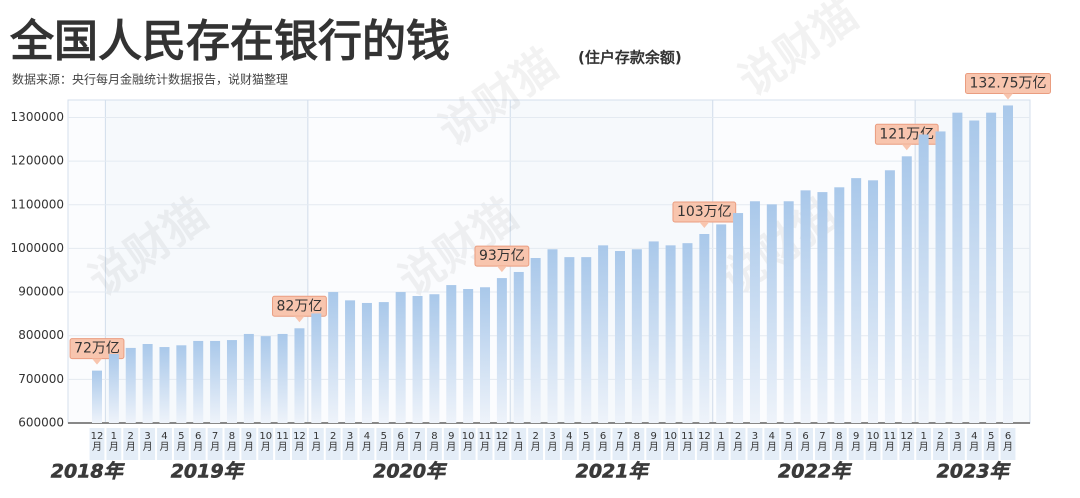 This screenshot has height=498, width=1080. What do you see at coordinates (1008, 83) in the screenshot?
I see `value-label: 132.75万亿` at bounding box center [1008, 83].